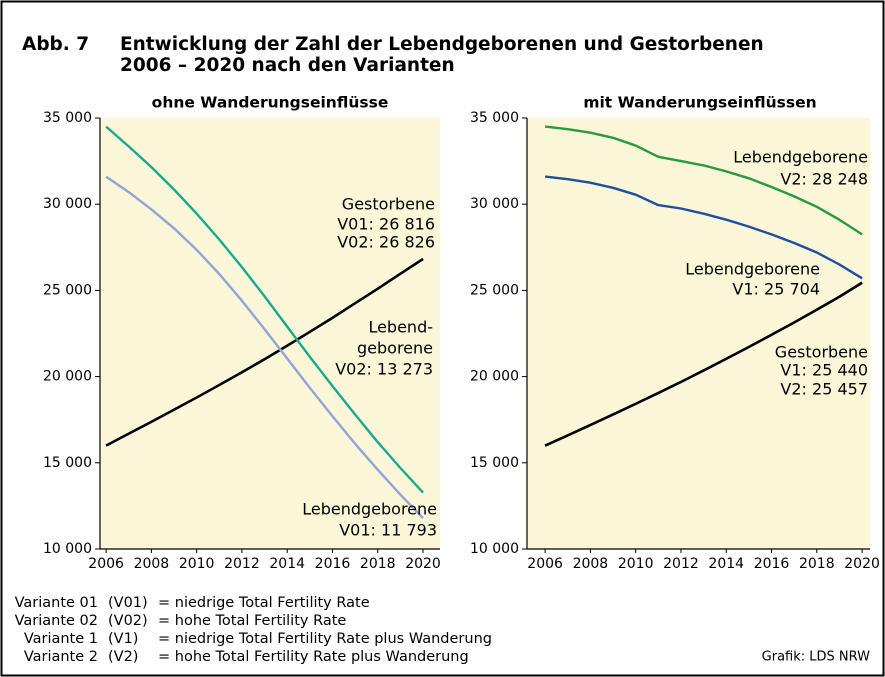 This screenshot has height=677, width=885. Describe the element at coordinates (776, 289) in the screenshot. I see `annotation: V1: 25 704` at that location.